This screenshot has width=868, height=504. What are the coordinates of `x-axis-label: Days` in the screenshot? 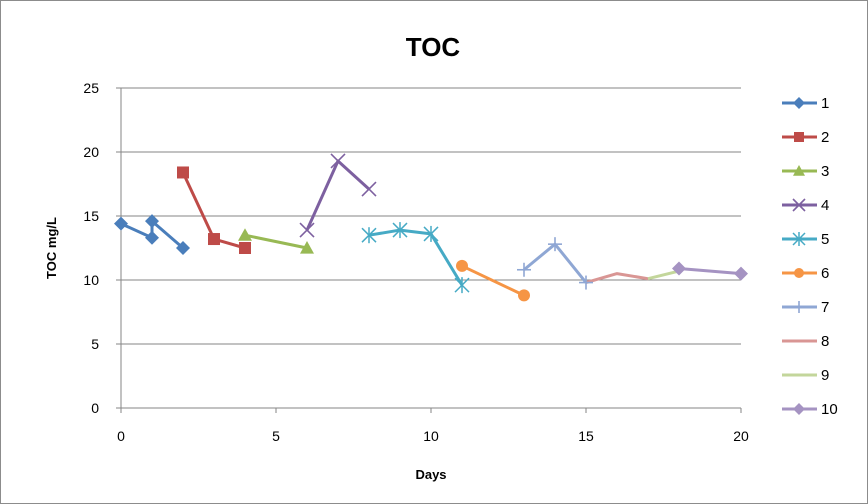 It's located at (430, 474).